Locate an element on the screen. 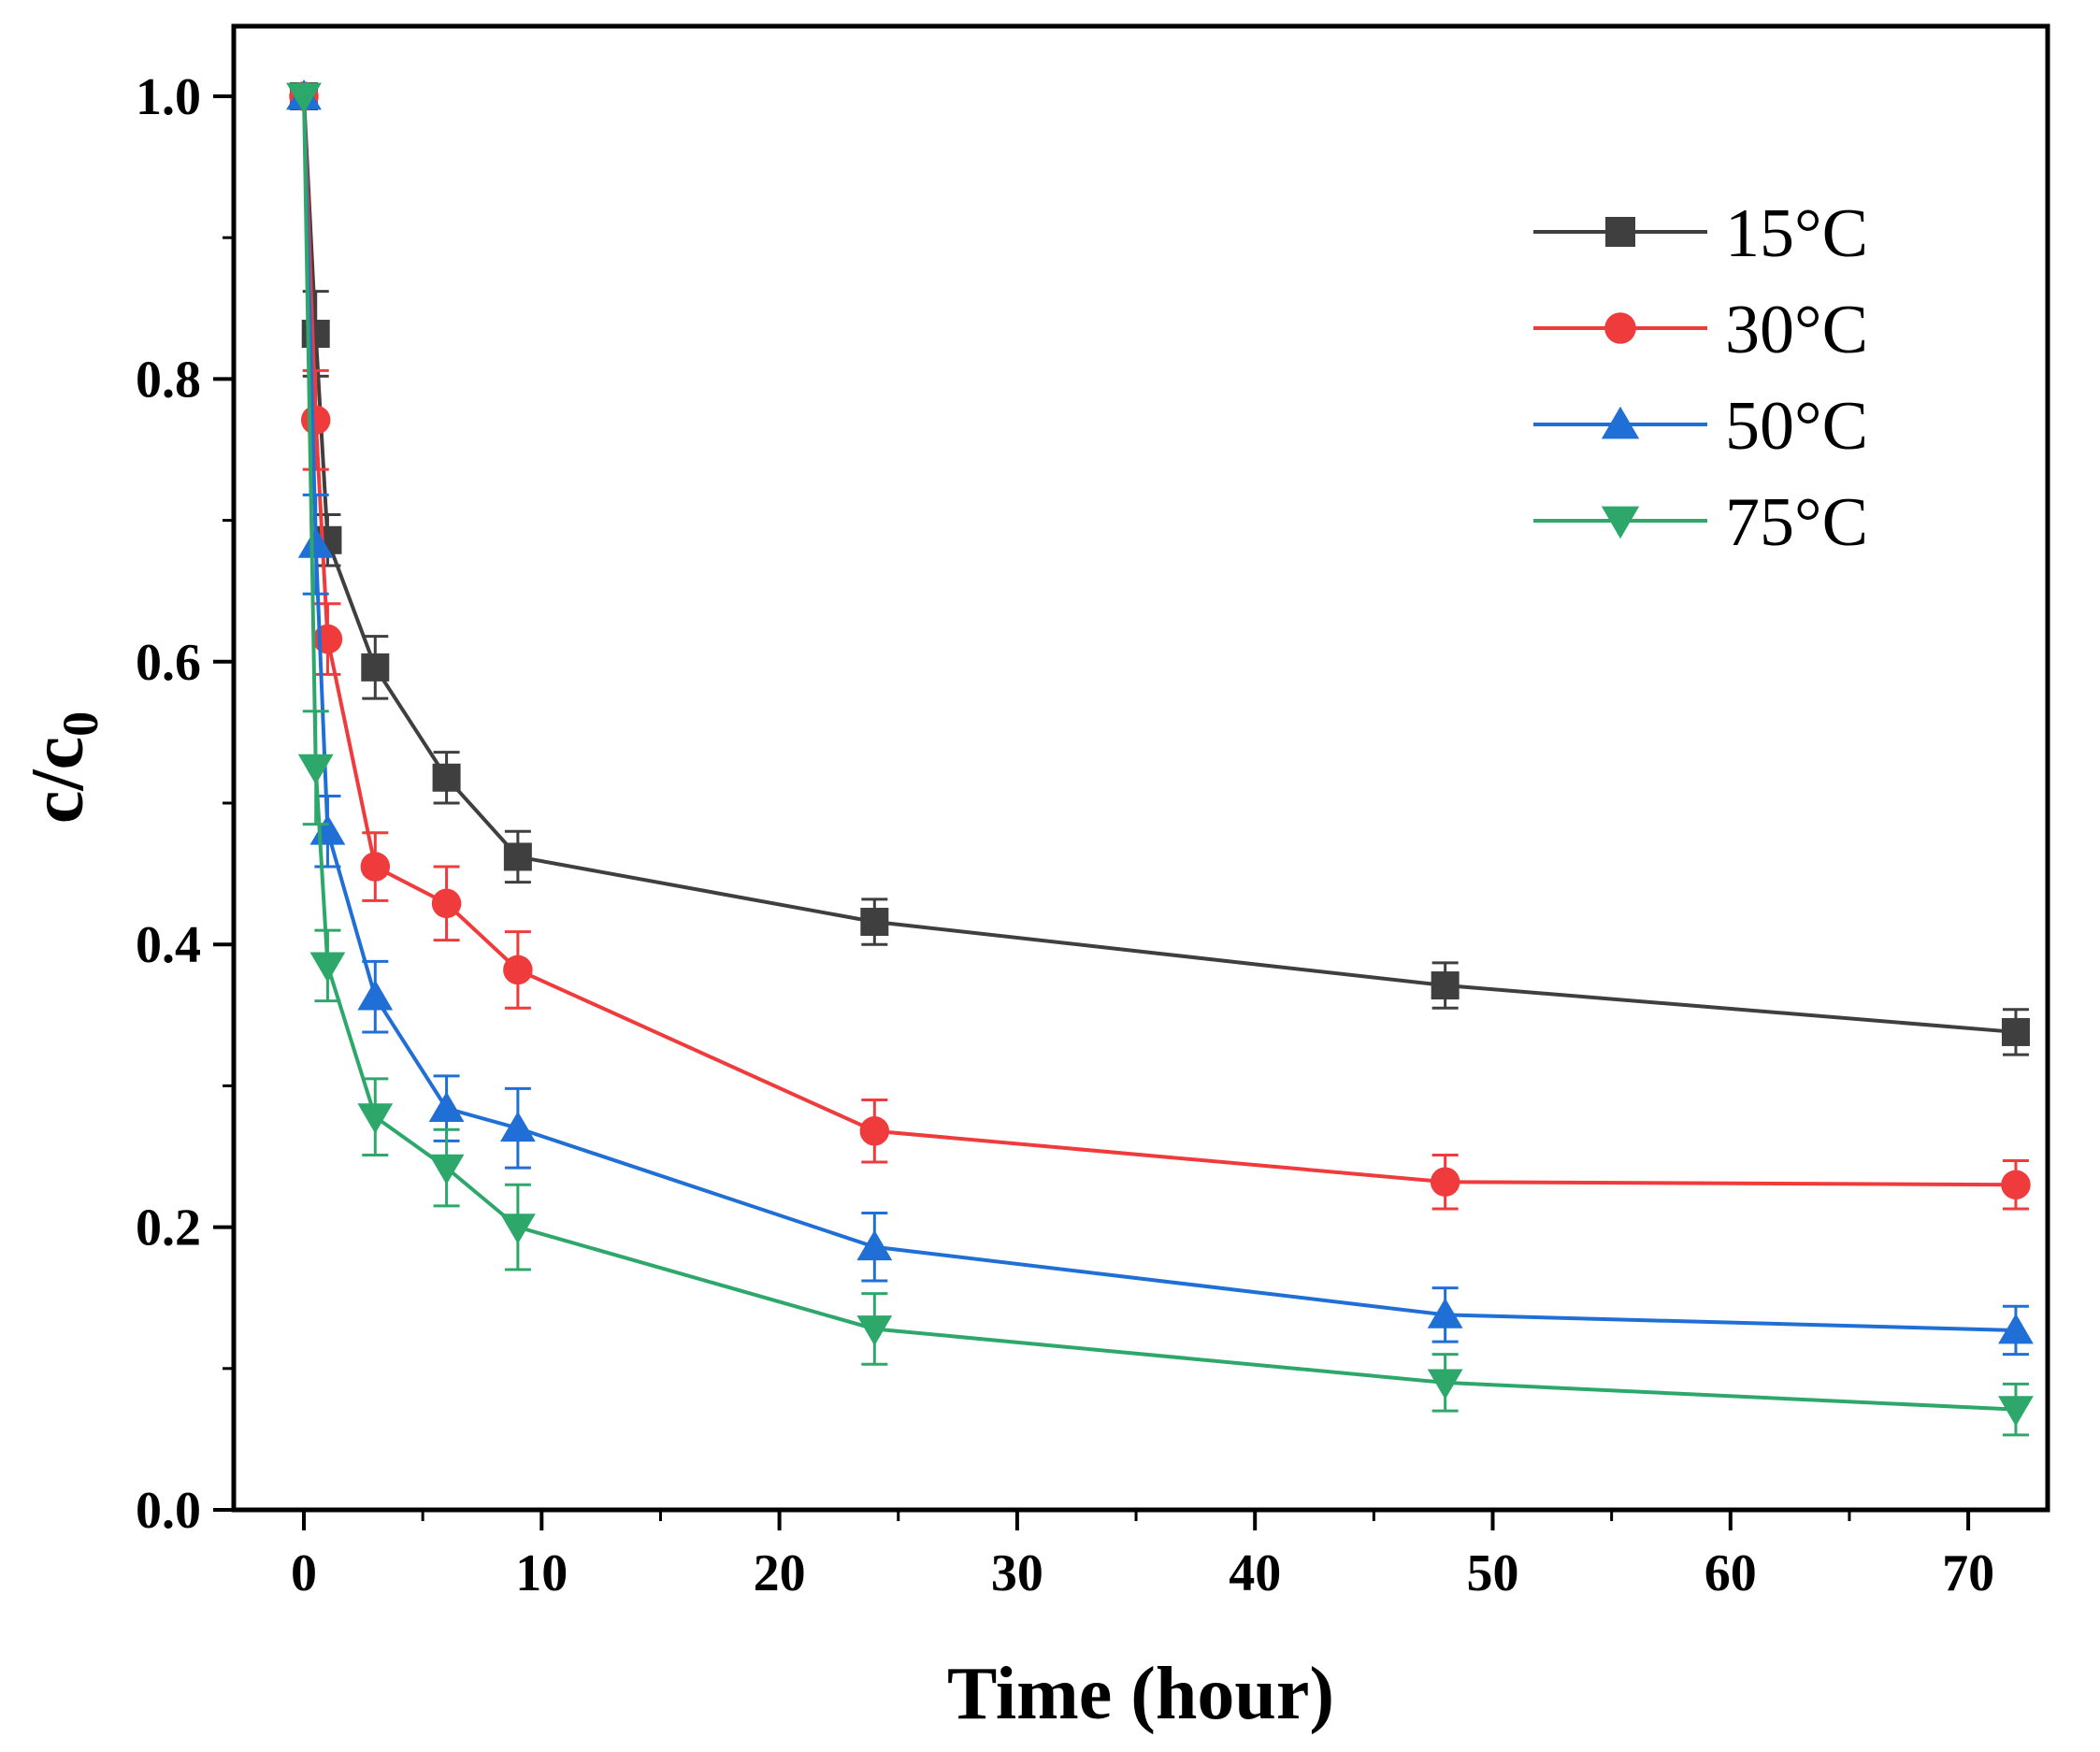 The image size is (2100, 1752). y-tick-label: 0.6 is located at coordinates (168, 663).